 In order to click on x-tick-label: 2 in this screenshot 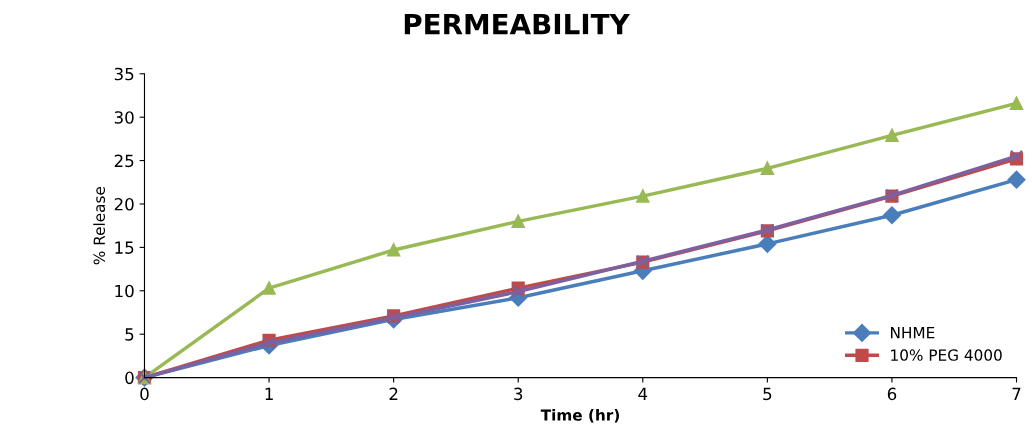, I will do `click(393, 393)`.